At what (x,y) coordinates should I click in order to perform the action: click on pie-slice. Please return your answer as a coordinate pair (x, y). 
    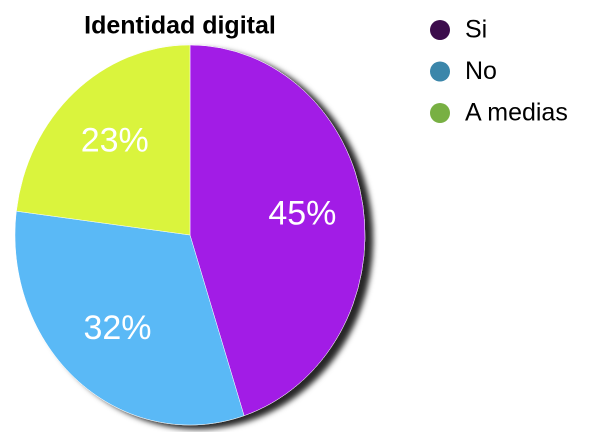
    Looking at the image, I should click on (103, 140).